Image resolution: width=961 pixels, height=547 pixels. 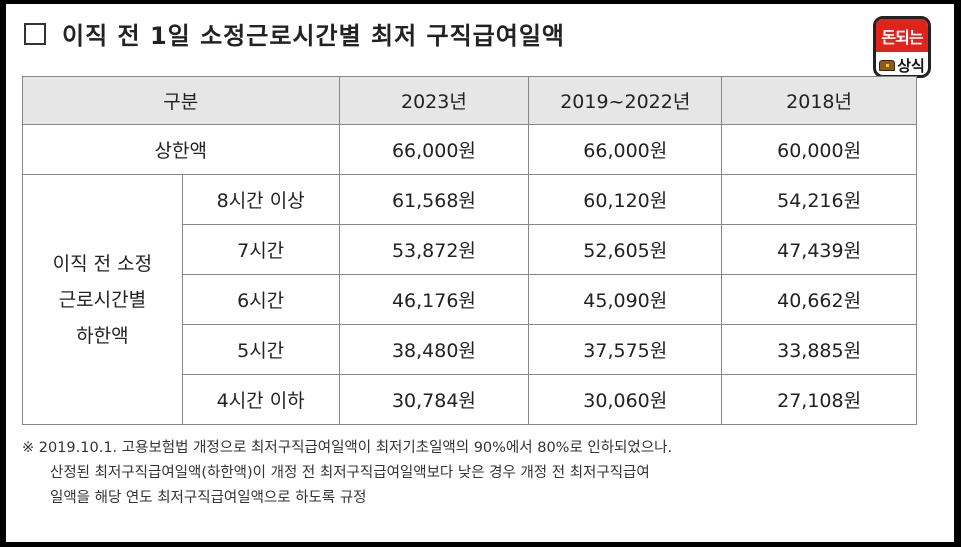 I want to click on table-cell: 30,060원, so click(x=625, y=399).